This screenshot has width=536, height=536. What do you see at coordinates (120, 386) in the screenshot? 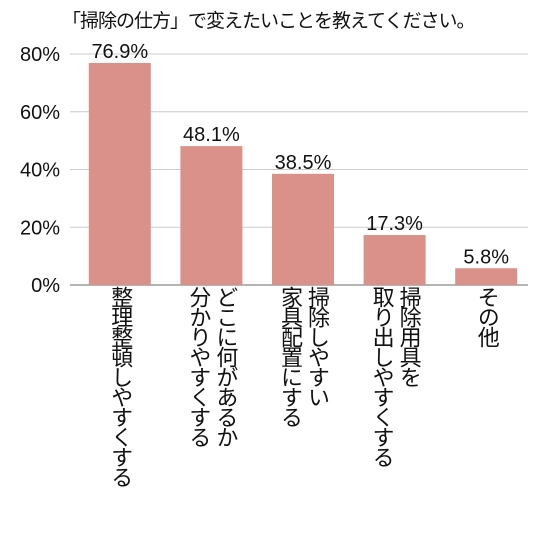
I see `x-tick-label: 整理整頓しやすくする` at bounding box center [120, 386].